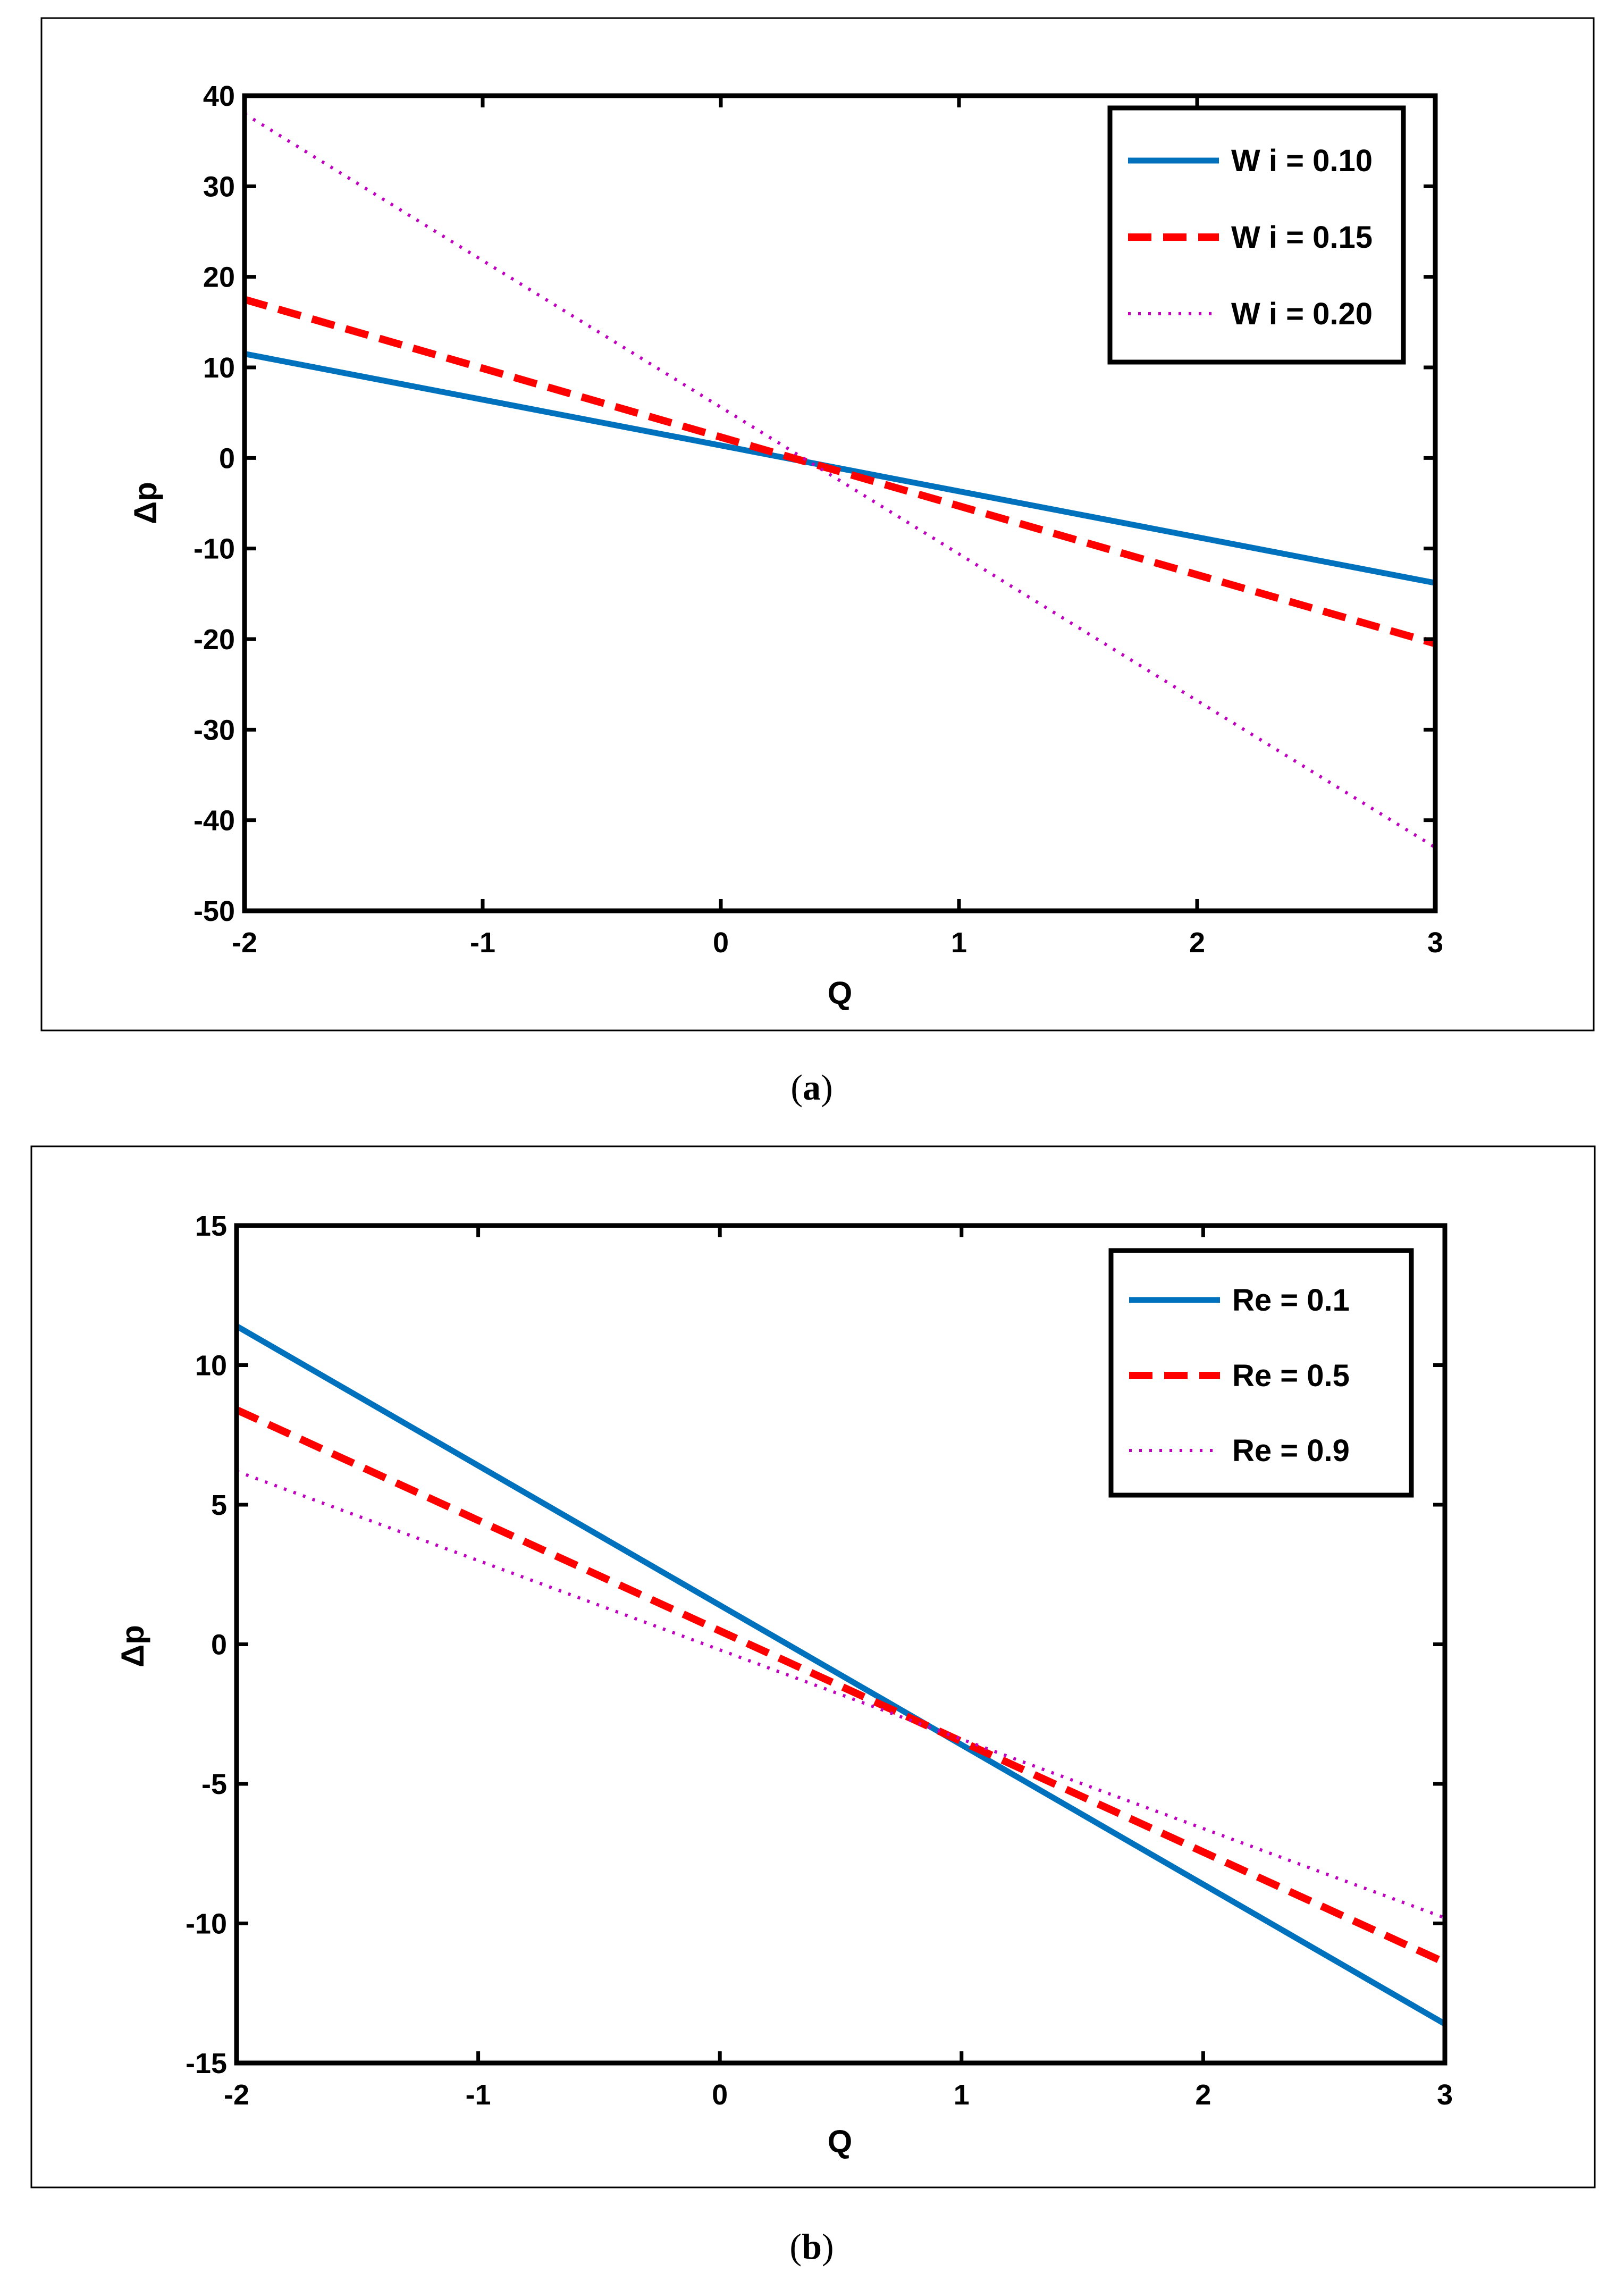  Describe the element at coordinates (1302, 314) in the screenshot. I see `a-legend-label-3: W i = 0.20` at that location.